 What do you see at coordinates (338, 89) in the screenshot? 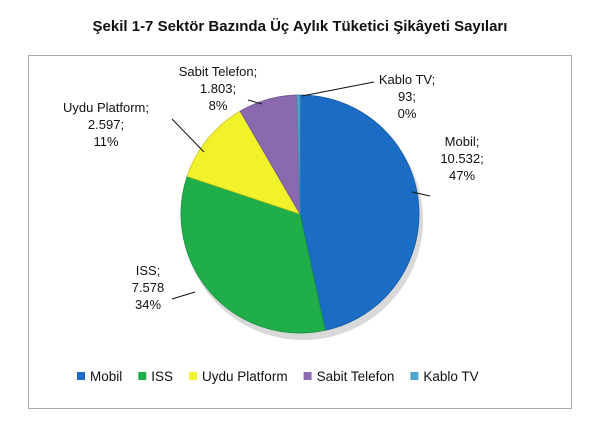
I see `leader-line-kablo-tv` at bounding box center [338, 89].